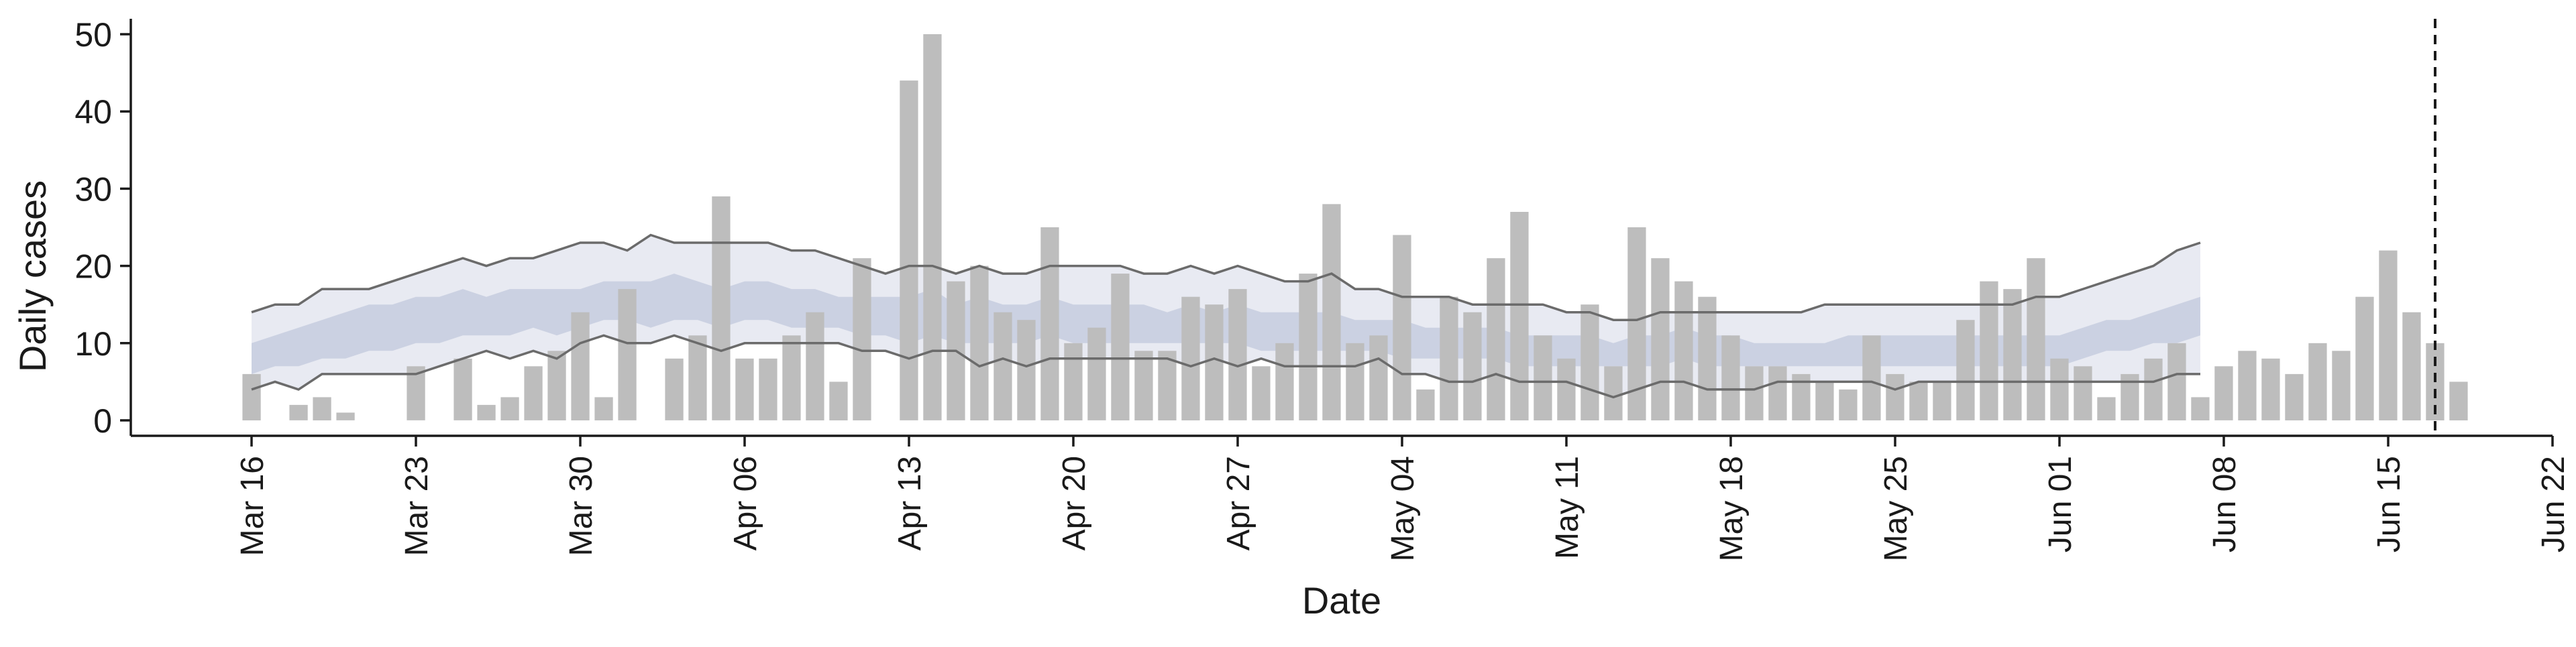 Image resolution: width=2576 pixels, height=647 pixels. I want to click on y-tick-label: 30, so click(93, 189).